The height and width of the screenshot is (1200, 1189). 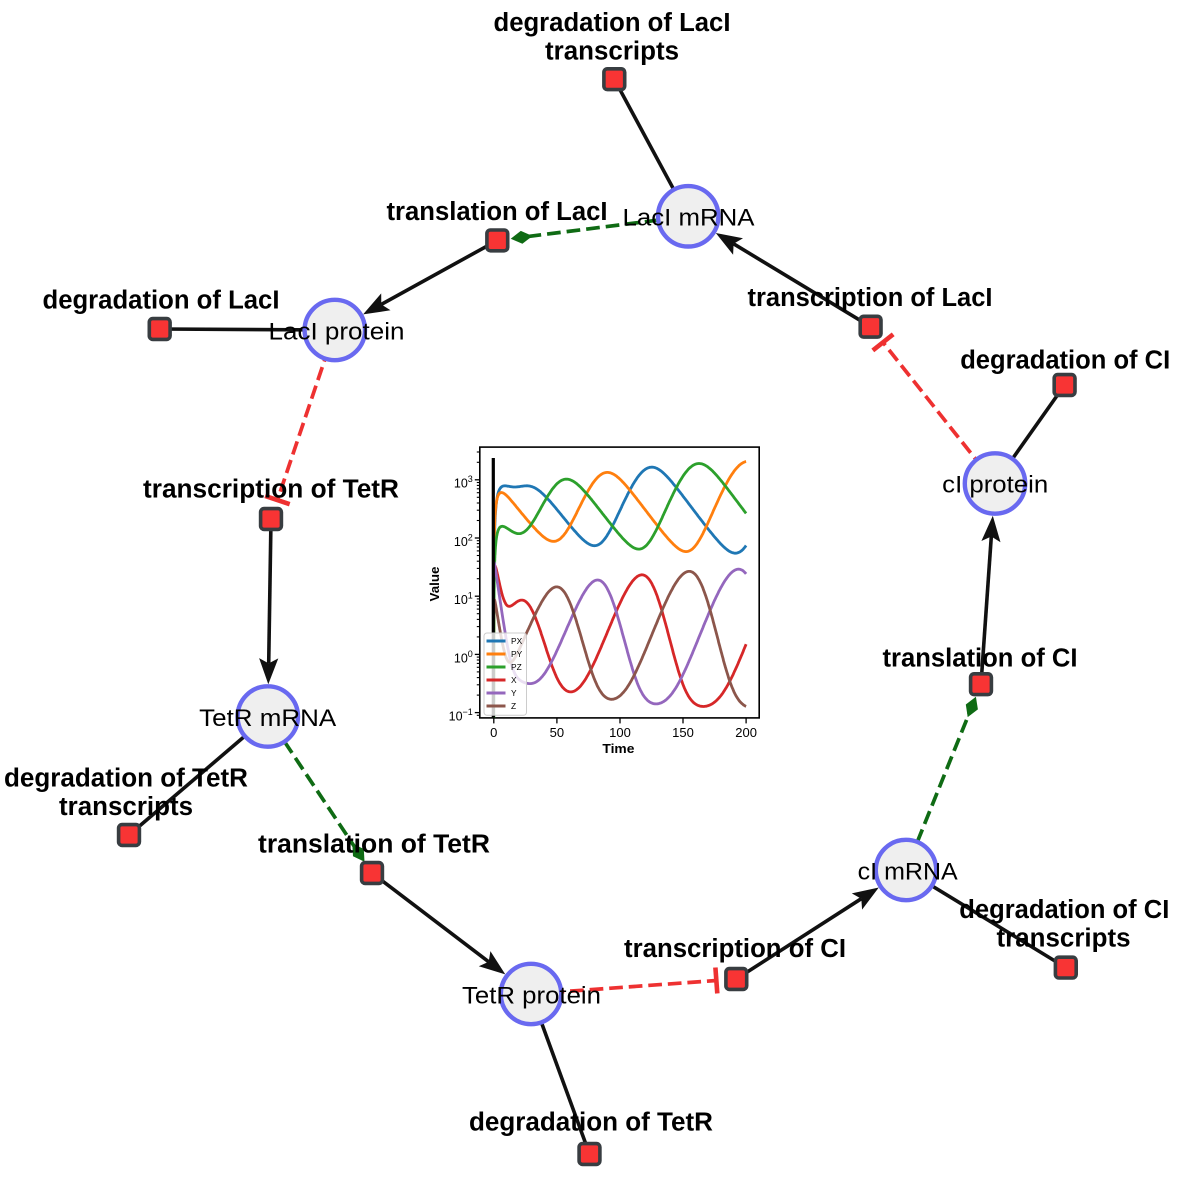 What do you see at coordinates (746, 732) in the screenshot?
I see `svg-text: 200` at bounding box center [746, 732].